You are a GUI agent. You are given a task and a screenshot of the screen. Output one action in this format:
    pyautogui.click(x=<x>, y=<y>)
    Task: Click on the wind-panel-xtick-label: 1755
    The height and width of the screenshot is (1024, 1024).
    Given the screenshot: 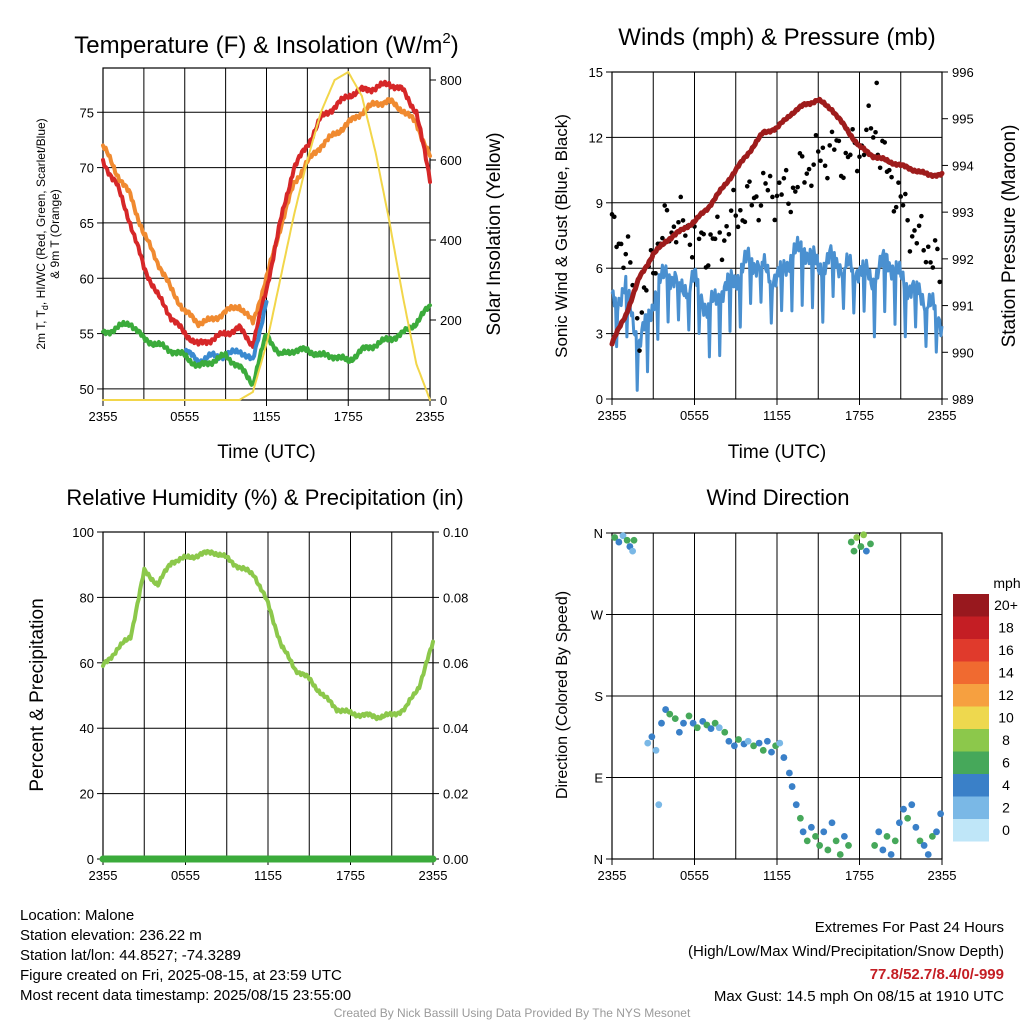 What is the action you would take?
    pyautogui.click(x=859, y=415)
    